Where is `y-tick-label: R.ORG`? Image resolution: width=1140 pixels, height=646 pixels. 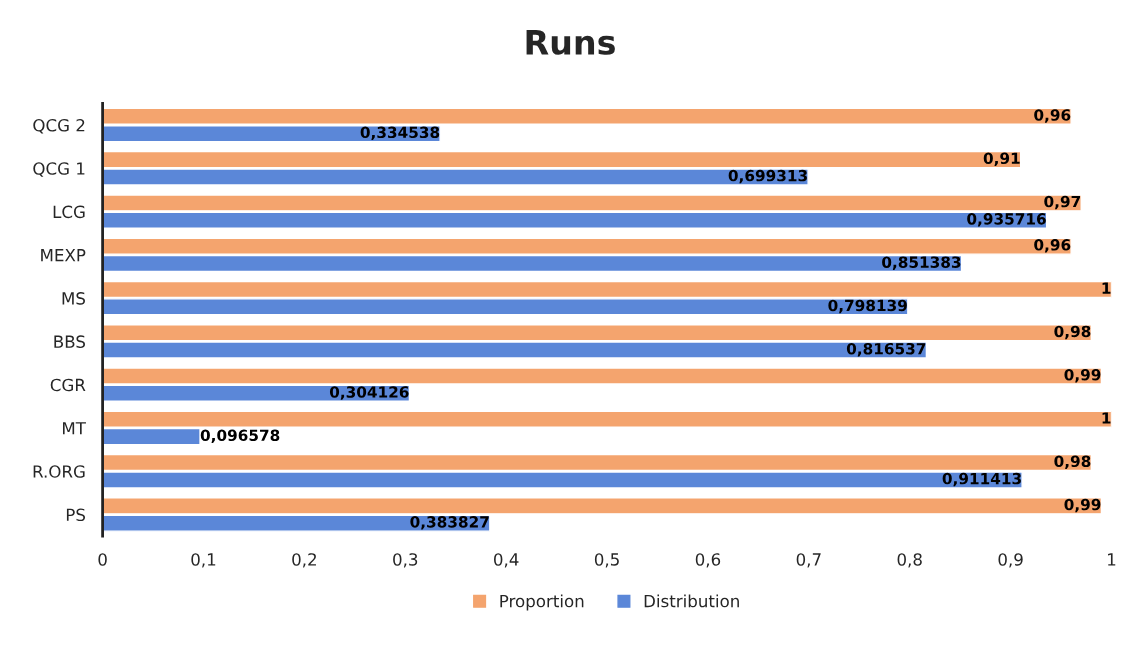
y-tick-label: R.ORG is located at coordinates (59, 471).